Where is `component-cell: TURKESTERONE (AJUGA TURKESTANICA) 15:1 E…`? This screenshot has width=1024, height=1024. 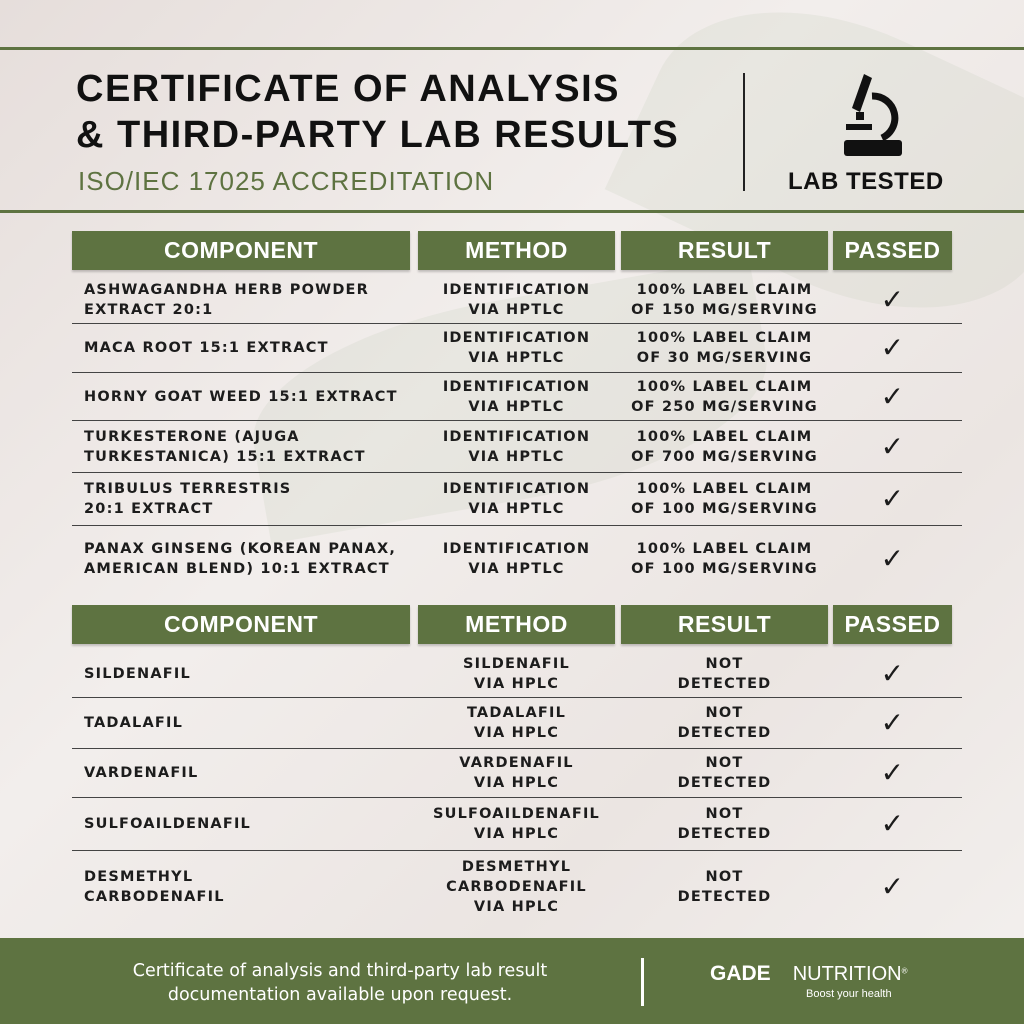
component-cell: TURKESTERONE (AJUGA TURKESTANICA) 15:1 E… is located at coordinates (225, 446).